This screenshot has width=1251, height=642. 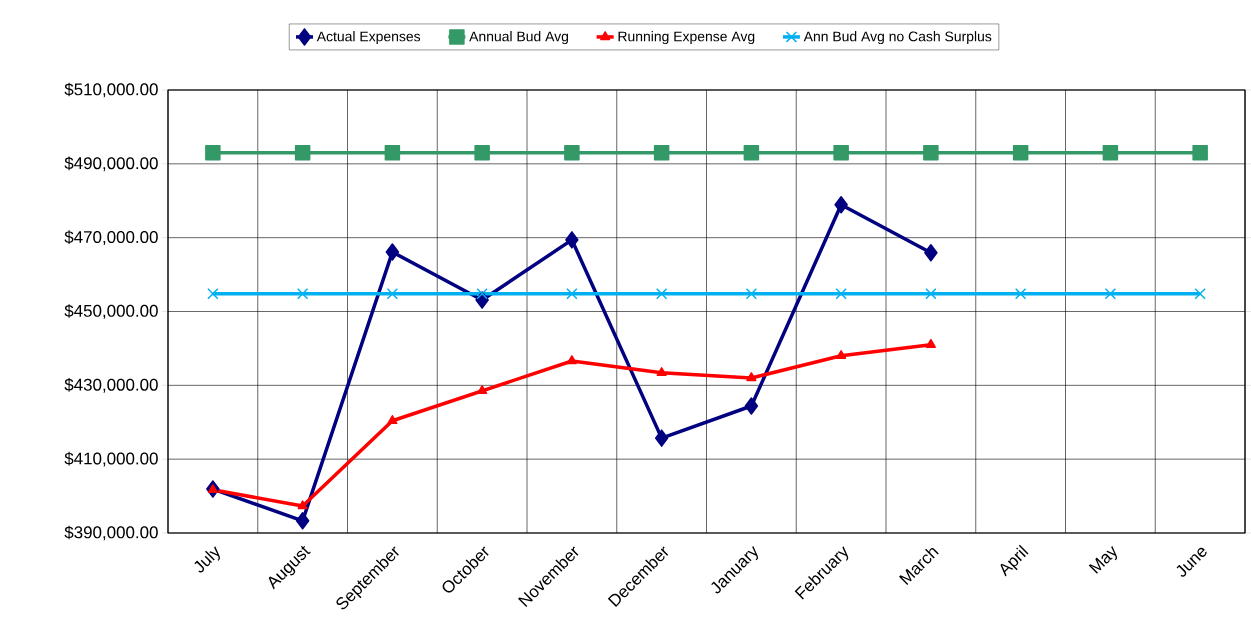 What do you see at coordinates (519, 38) in the screenshot?
I see `legend-label: Annual Bud Avg` at bounding box center [519, 38].